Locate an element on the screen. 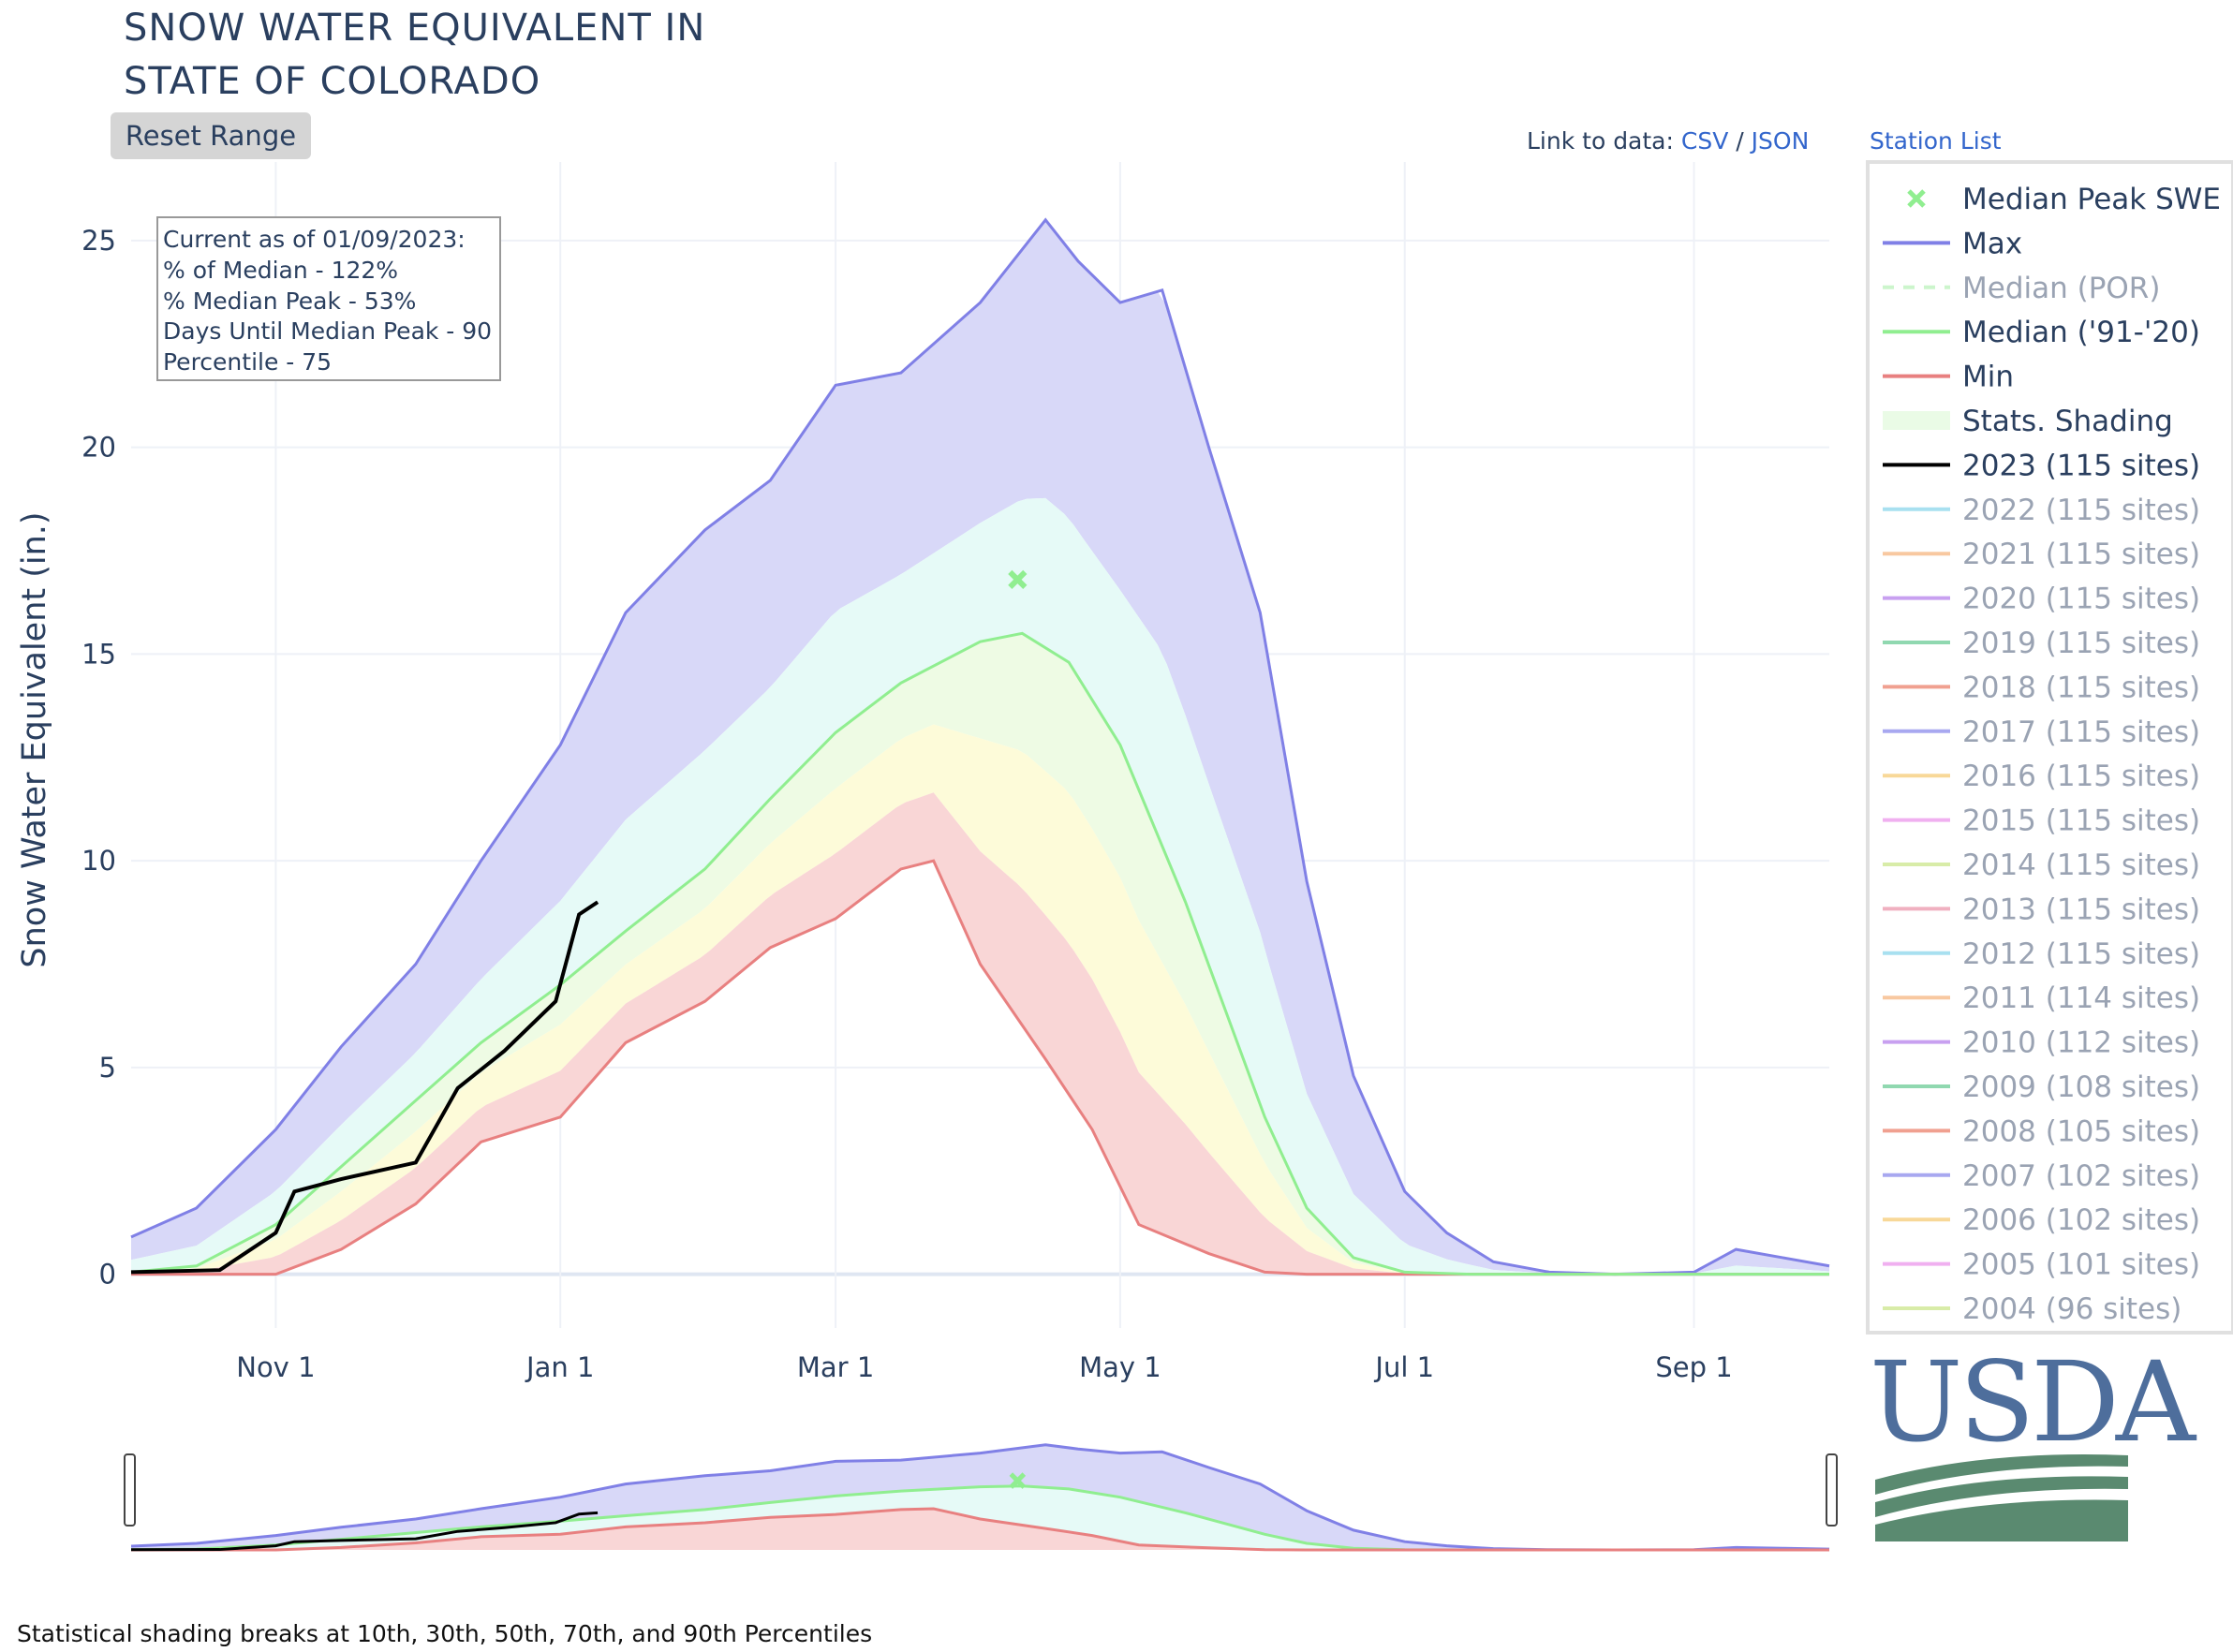 Image resolution: width=2233 pixels, height=1652 pixels. legend-item: 2010 (112 sites) is located at coordinates (2041, 1043).